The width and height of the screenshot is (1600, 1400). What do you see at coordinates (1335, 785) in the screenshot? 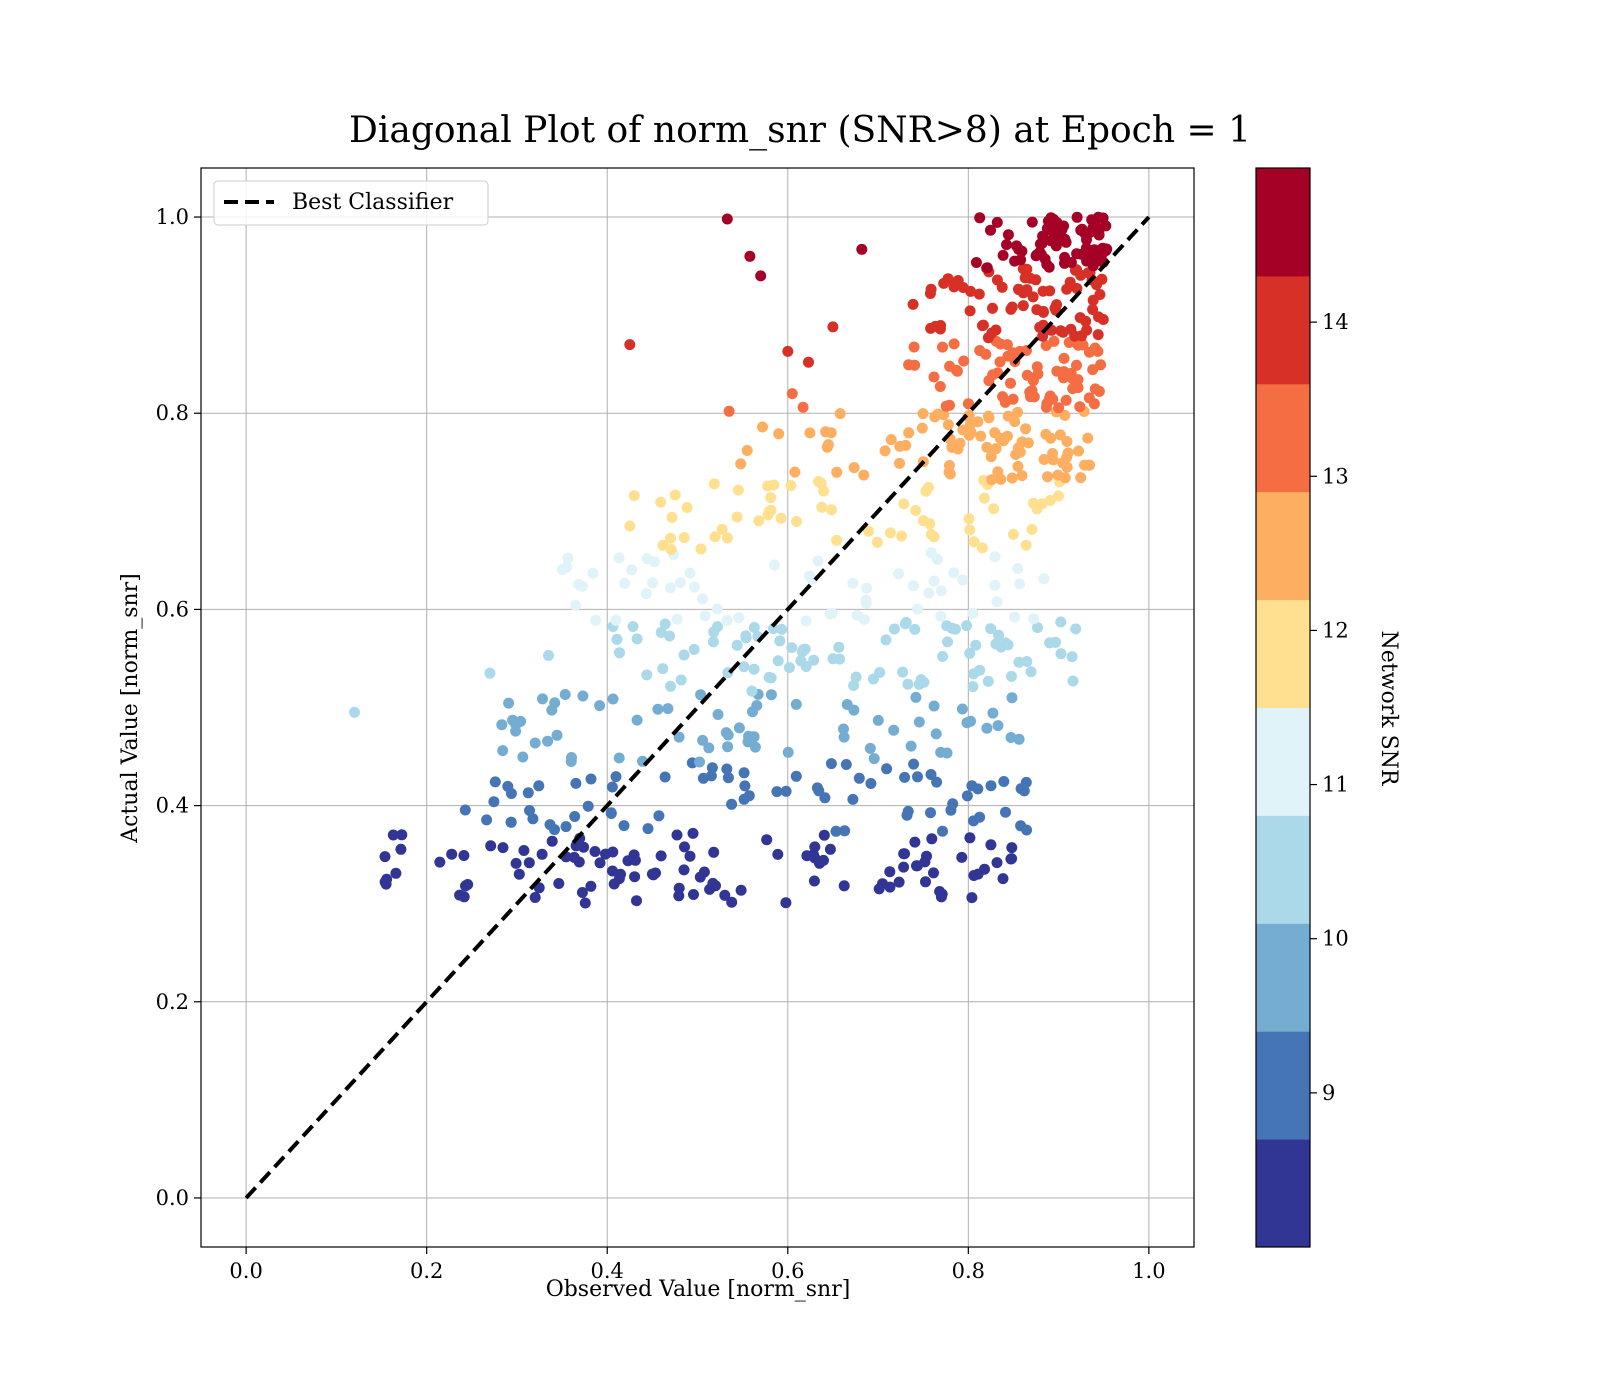
I see `colorbar-tick-label: 11` at bounding box center [1335, 785].